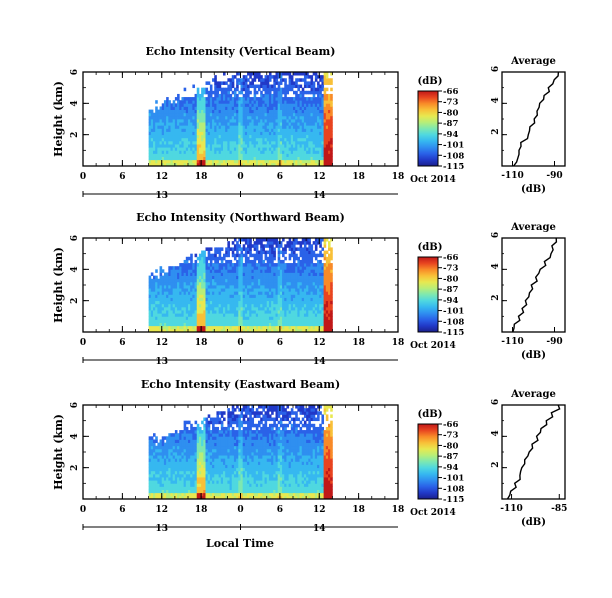 The image size is (612, 598). What do you see at coordinates (453, 167) in the screenshot?
I see `colorbar-tick-label: -115` at bounding box center [453, 167].